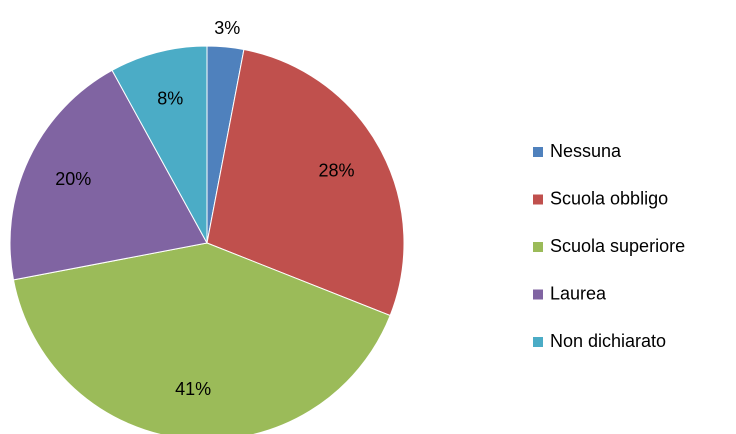  What do you see at coordinates (578, 293) in the screenshot?
I see `legend-label: Laurea` at bounding box center [578, 293].